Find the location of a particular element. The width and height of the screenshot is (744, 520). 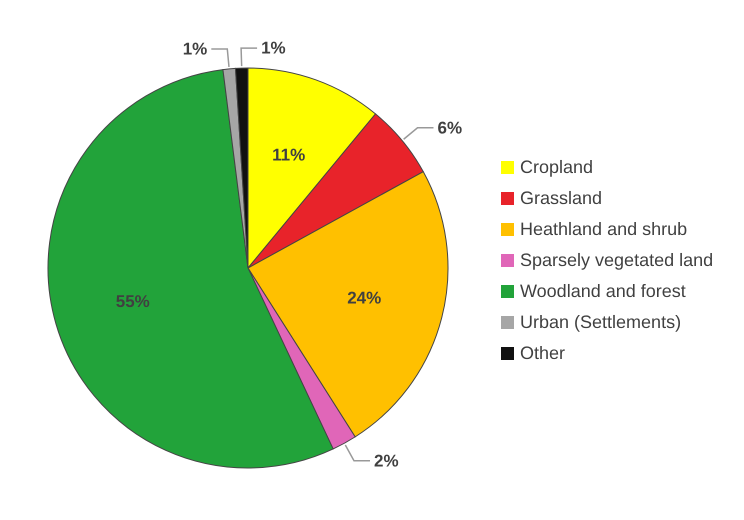

legend-label: Other is located at coordinates (543, 353).